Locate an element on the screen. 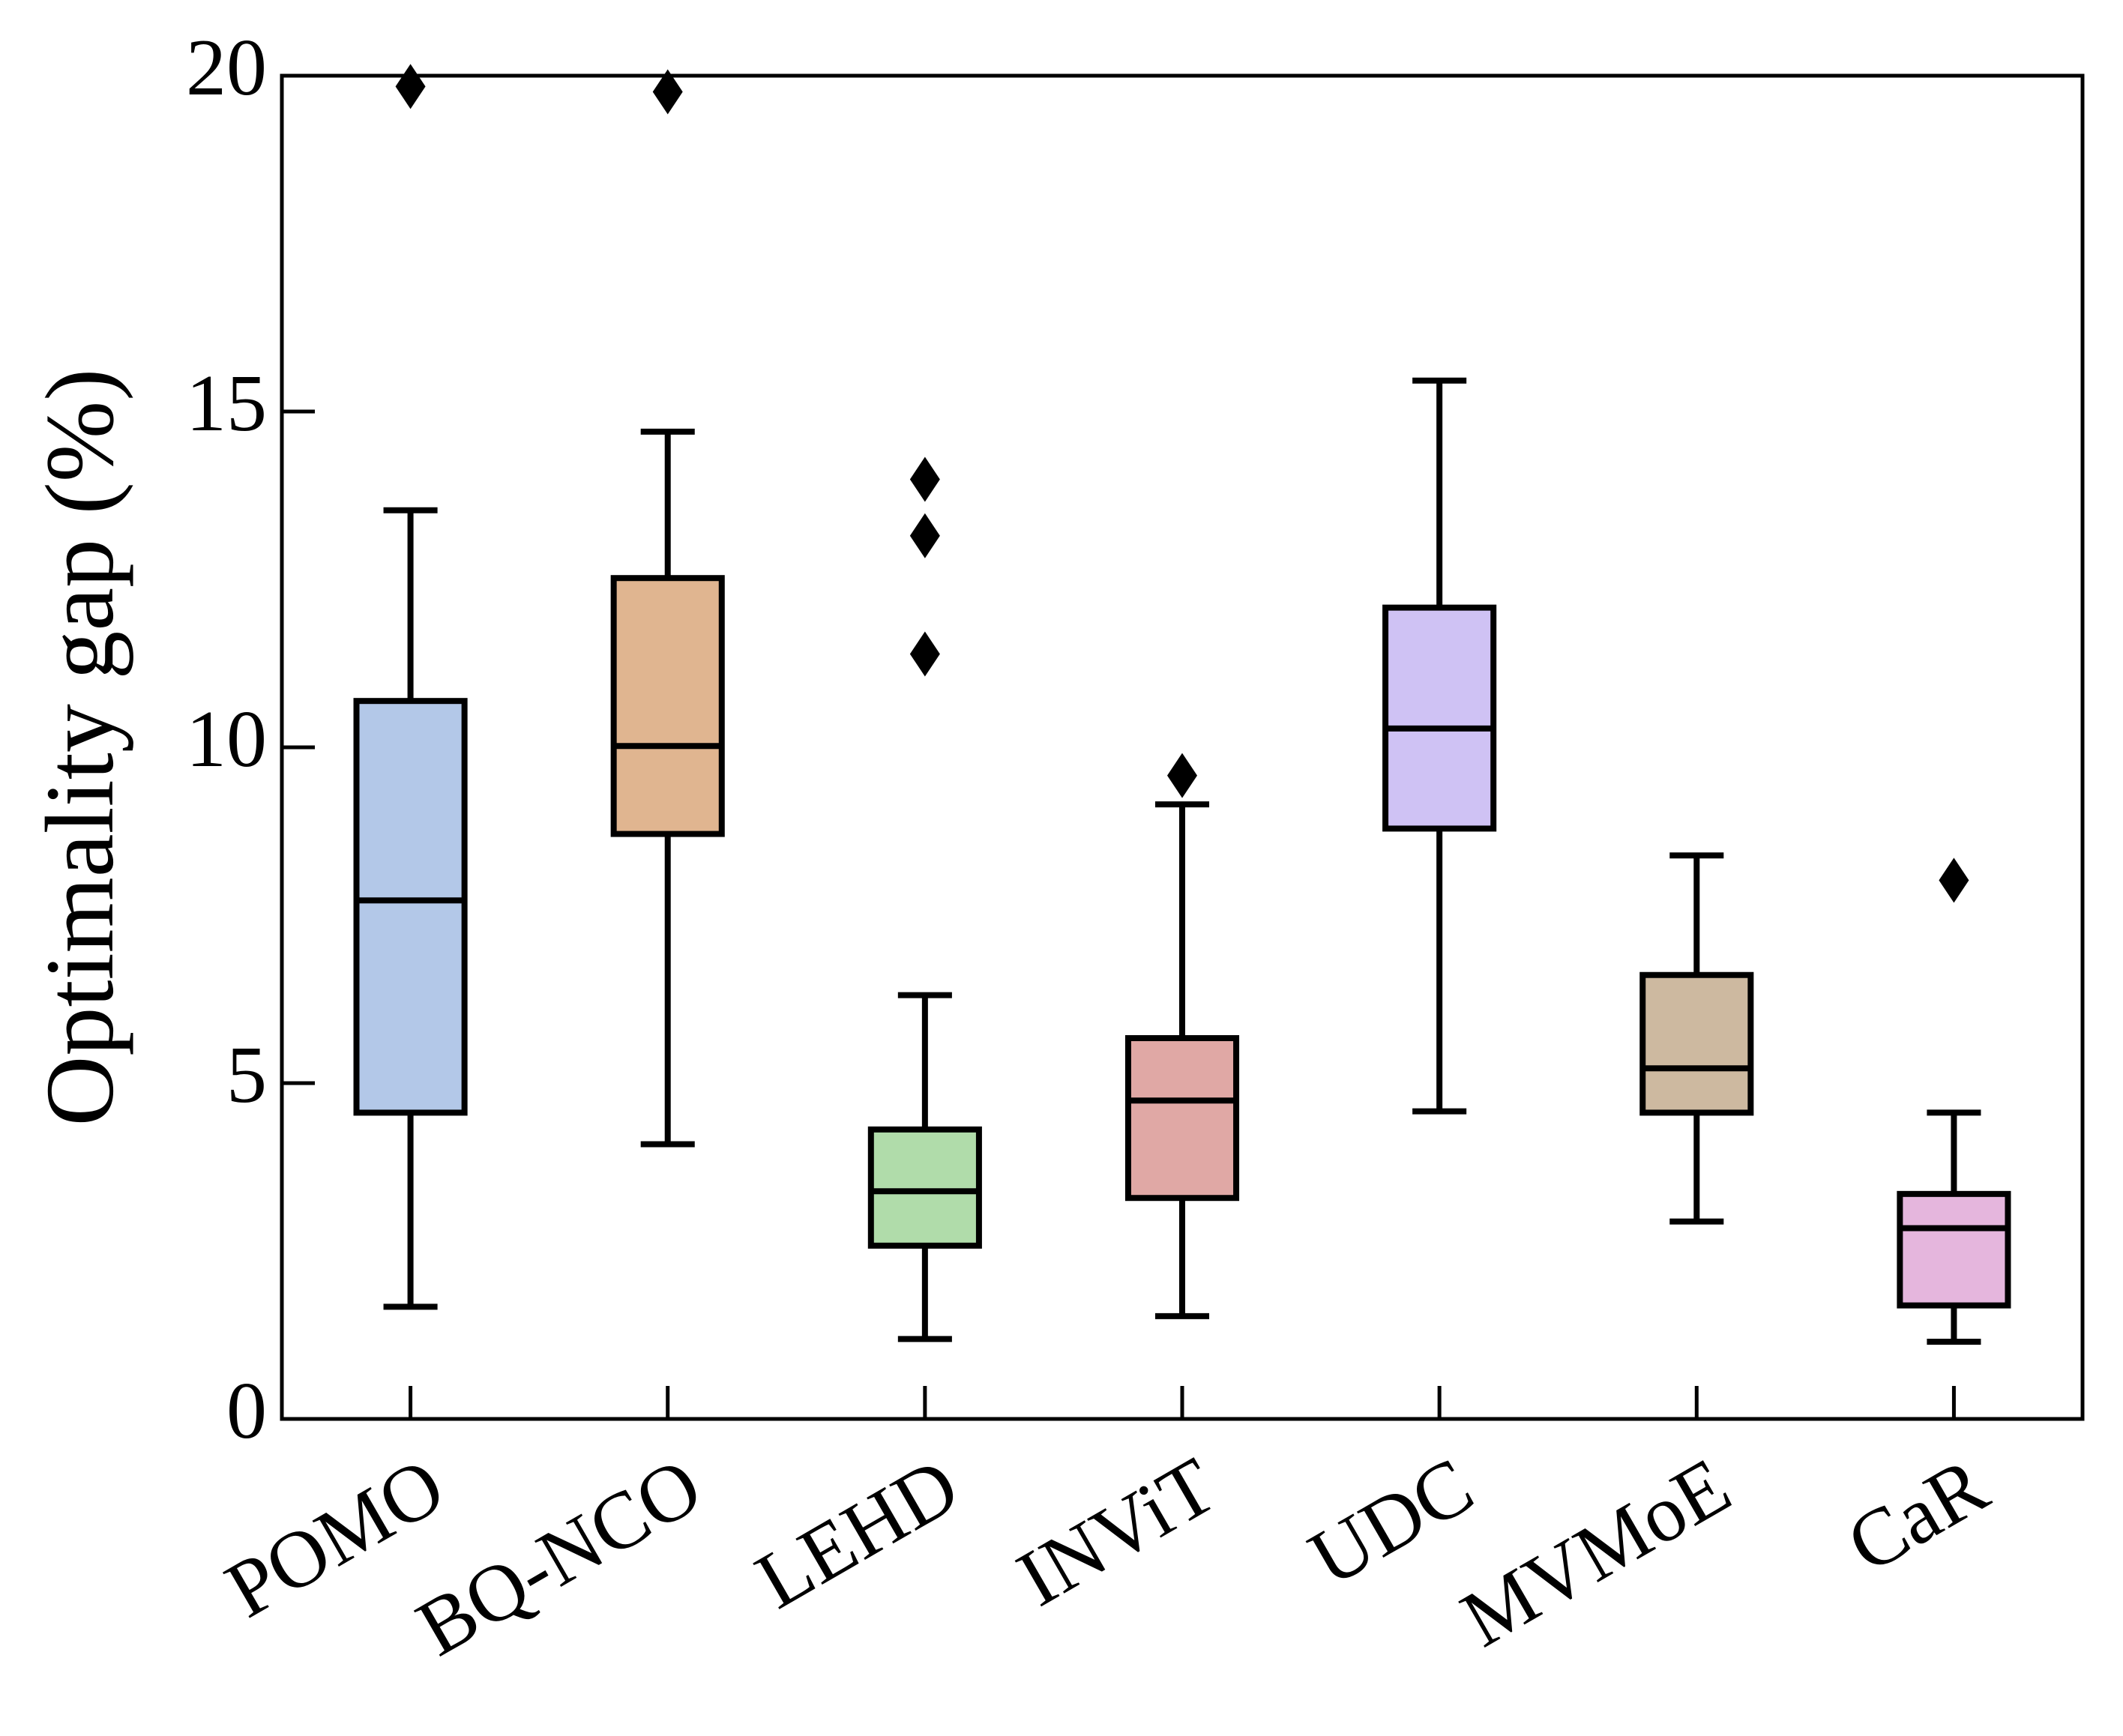 The image size is (2123, 1736). y-tick-label: 15 is located at coordinates (226, 404).